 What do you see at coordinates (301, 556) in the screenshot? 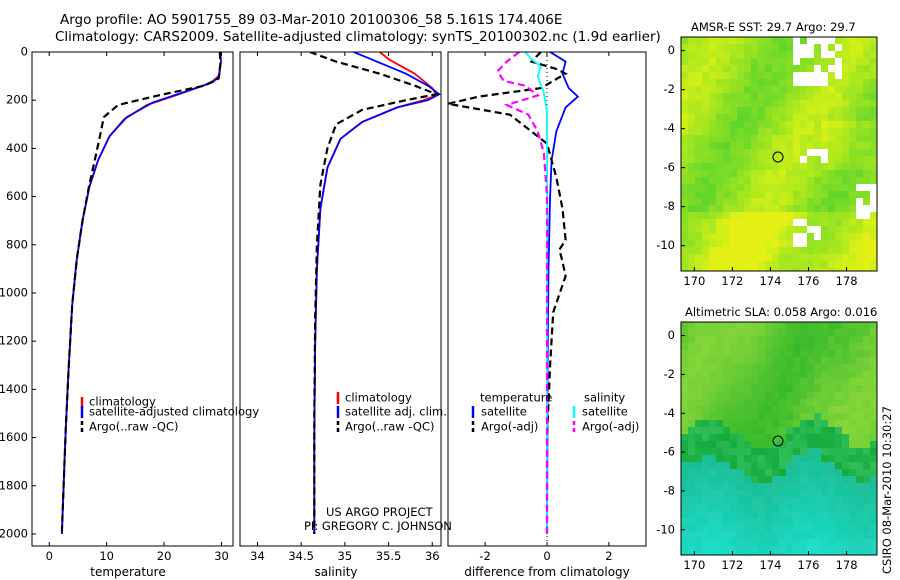
I see `x-tick-label: 34.5` at bounding box center [301, 556].